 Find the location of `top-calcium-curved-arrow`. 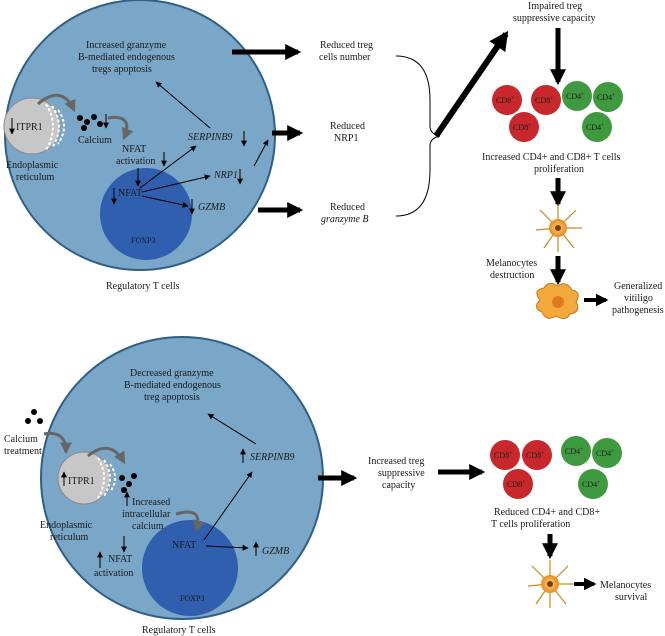

top-calcium-curved-arrow is located at coordinates (120, 128).